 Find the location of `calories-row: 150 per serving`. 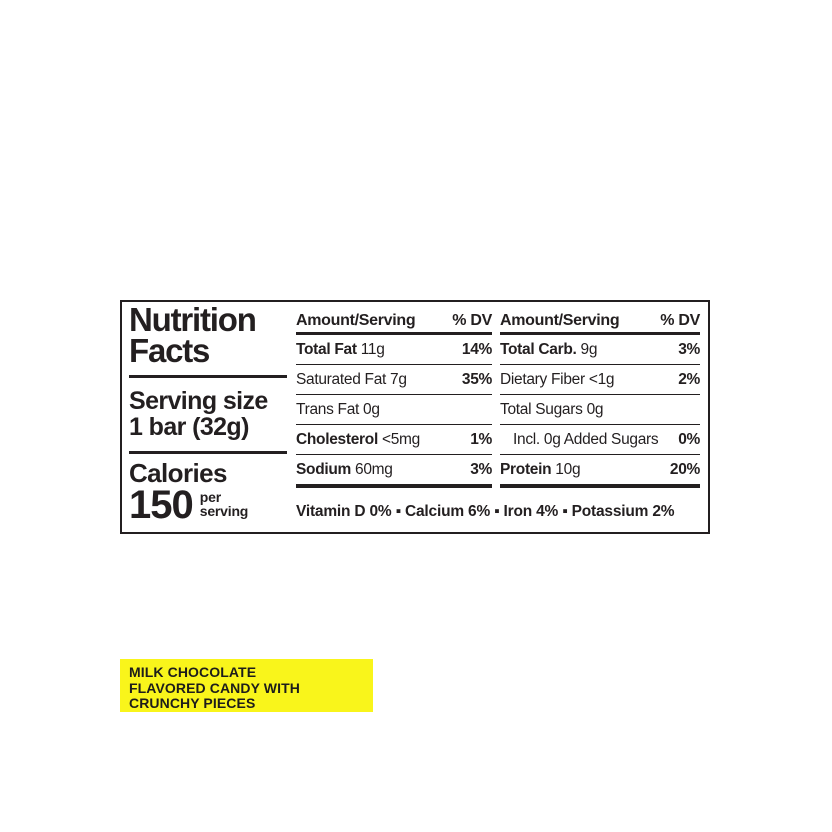

calories-row: 150 per serving is located at coordinates (208, 505).